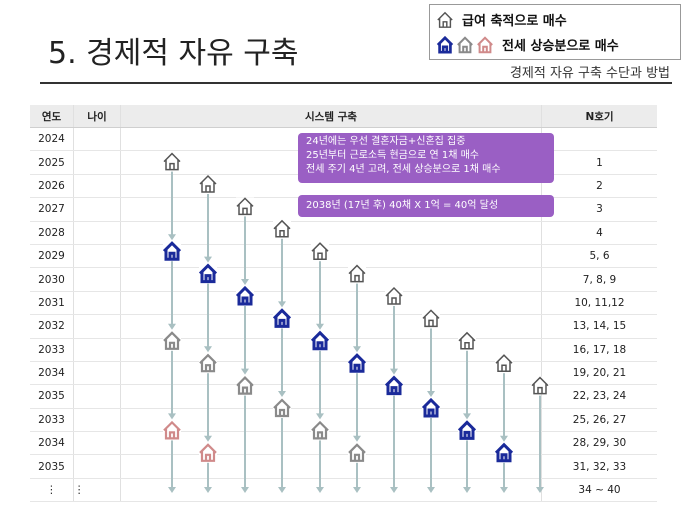 The image size is (684, 513). What do you see at coordinates (343, 350) in the screenshot?
I see `table-row: 2033 16, 17, 18` at bounding box center [343, 350].